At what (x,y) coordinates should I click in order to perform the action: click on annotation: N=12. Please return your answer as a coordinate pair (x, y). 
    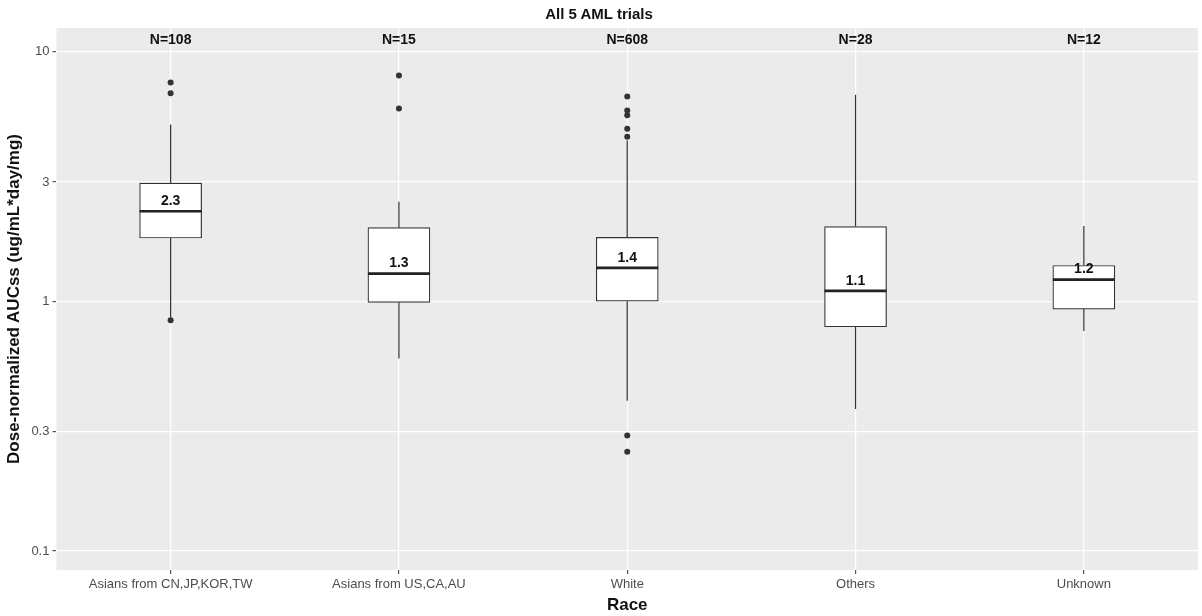
    Looking at the image, I should click on (1083, 38).